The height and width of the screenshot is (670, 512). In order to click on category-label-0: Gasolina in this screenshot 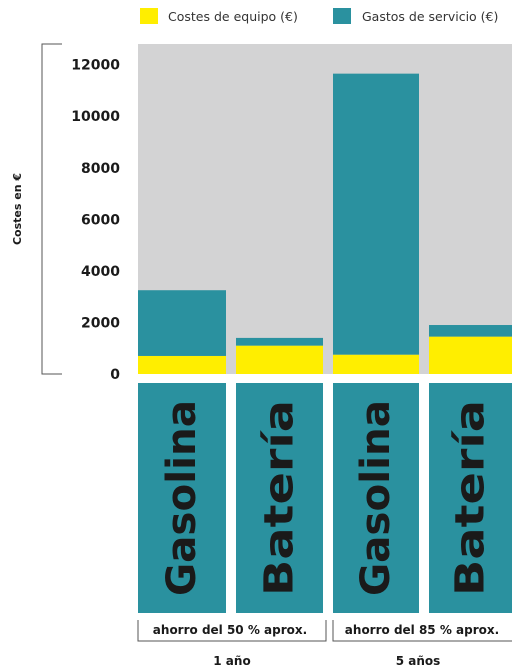, I will do `click(182, 498)`.